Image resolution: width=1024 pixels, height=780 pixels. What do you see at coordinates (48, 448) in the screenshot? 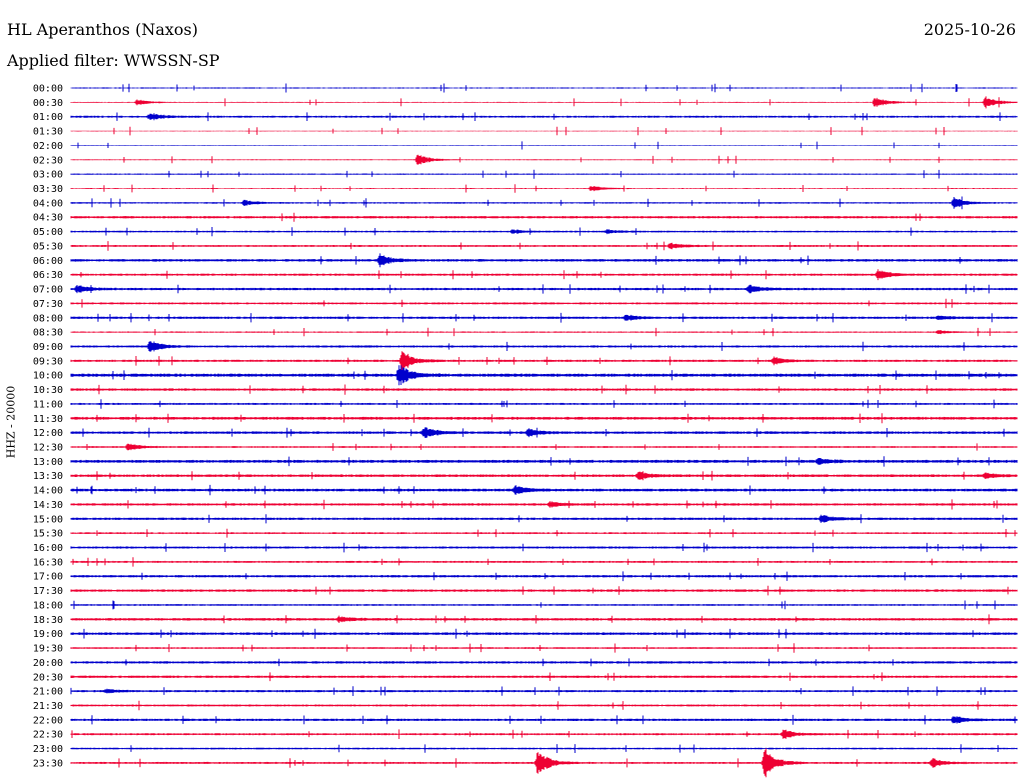
I see `row-label: 12:30` at bounding box center [48, 448].